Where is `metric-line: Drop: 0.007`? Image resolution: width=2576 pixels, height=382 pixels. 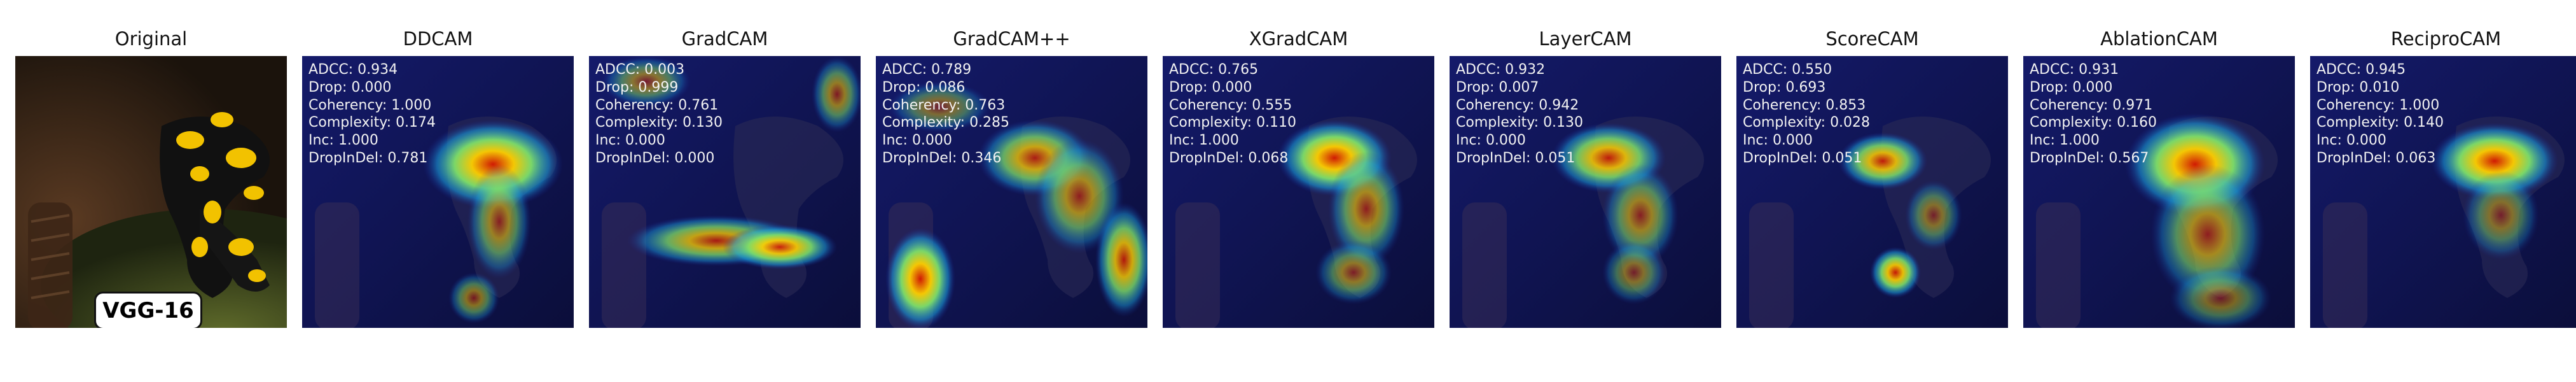
metric-line: Drop: 0.007 is located at coordinates (1519, 88).